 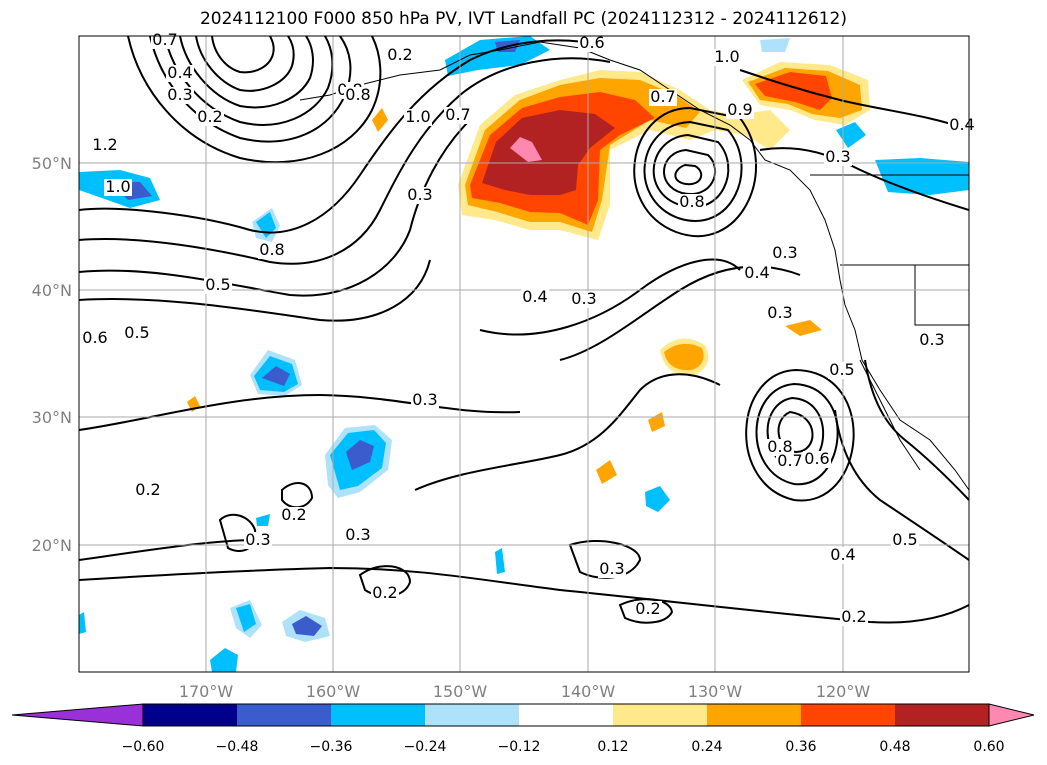 I want to click on contour-label: 1.2, so click(x=104, y=144).